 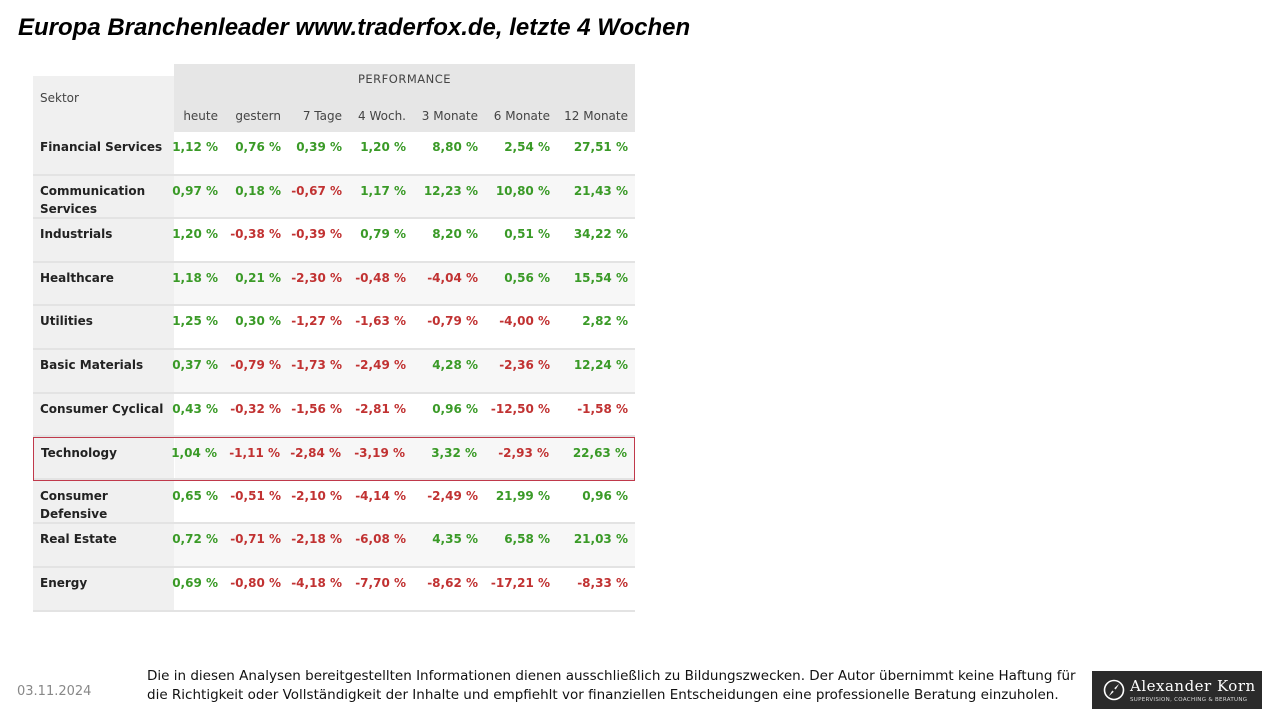 What do you see at coordinates (1193, 686) in the screenshot?
I see `logo-name: Alexander Korn` at bounding box center [1193, 686].